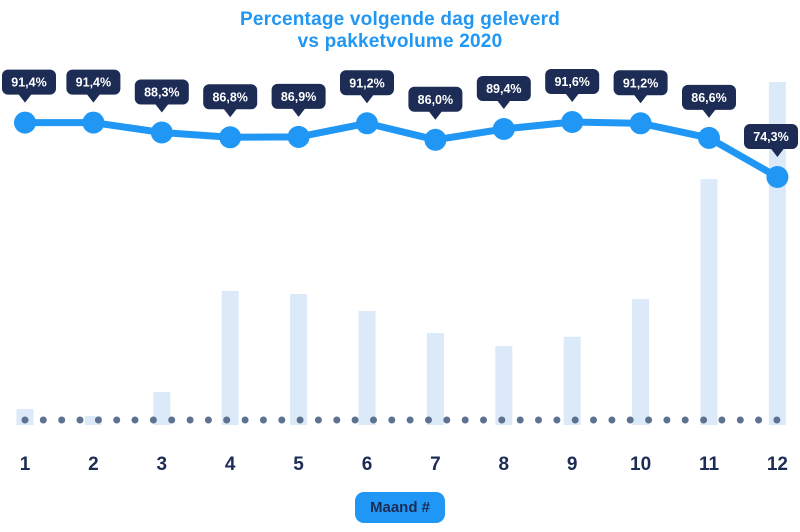  I want to click on value-tooltip-label: 74,3%, so click(770, 137).